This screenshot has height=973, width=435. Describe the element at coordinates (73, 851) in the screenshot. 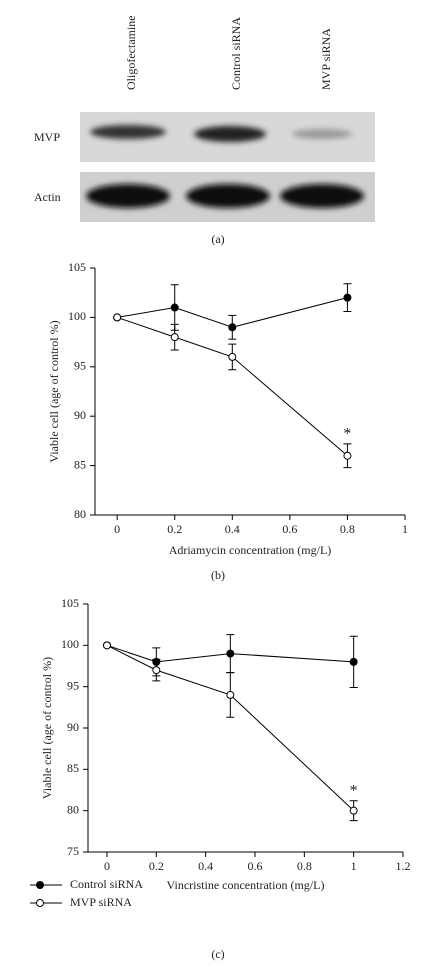

I see `y-tick-label: 75` at that location.